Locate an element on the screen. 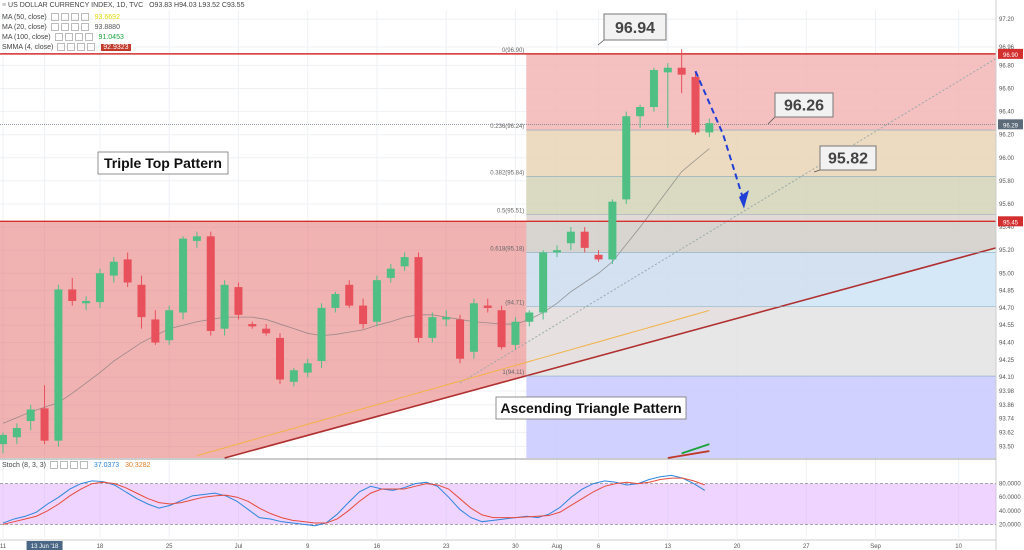  axis-tick-label: 93.50 is located at coordinates (1007, 447).